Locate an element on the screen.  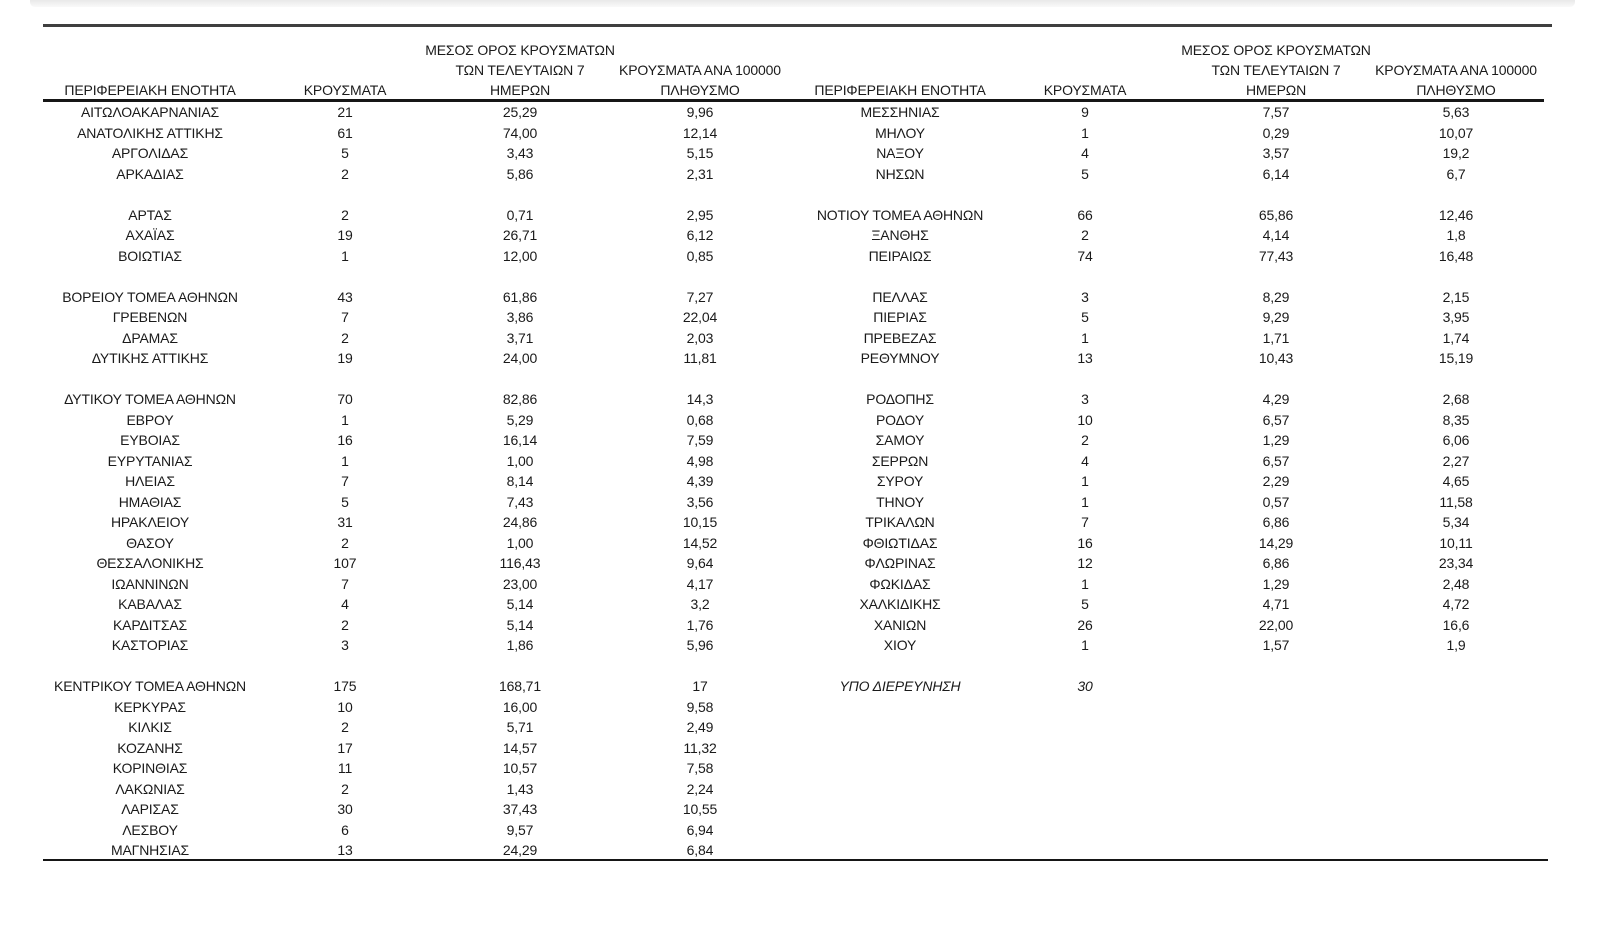
page-top-shadow is located at coordinates (802, 3).